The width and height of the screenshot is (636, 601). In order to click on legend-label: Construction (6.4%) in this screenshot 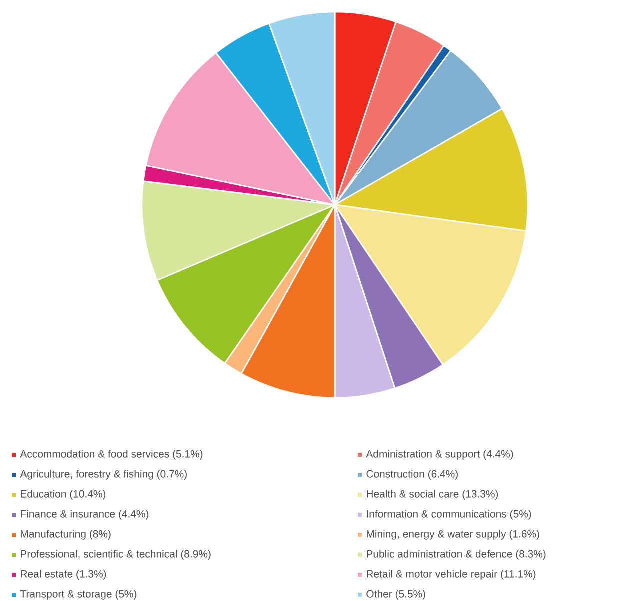, I will do `click(412, 475)`.